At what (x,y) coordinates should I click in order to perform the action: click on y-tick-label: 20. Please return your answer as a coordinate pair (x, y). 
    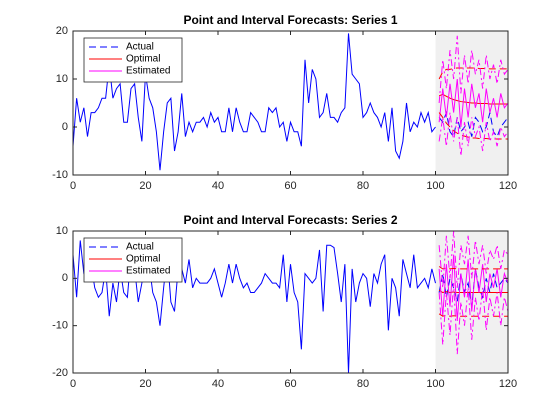
    Looking at the image, I should click on (62, 31).